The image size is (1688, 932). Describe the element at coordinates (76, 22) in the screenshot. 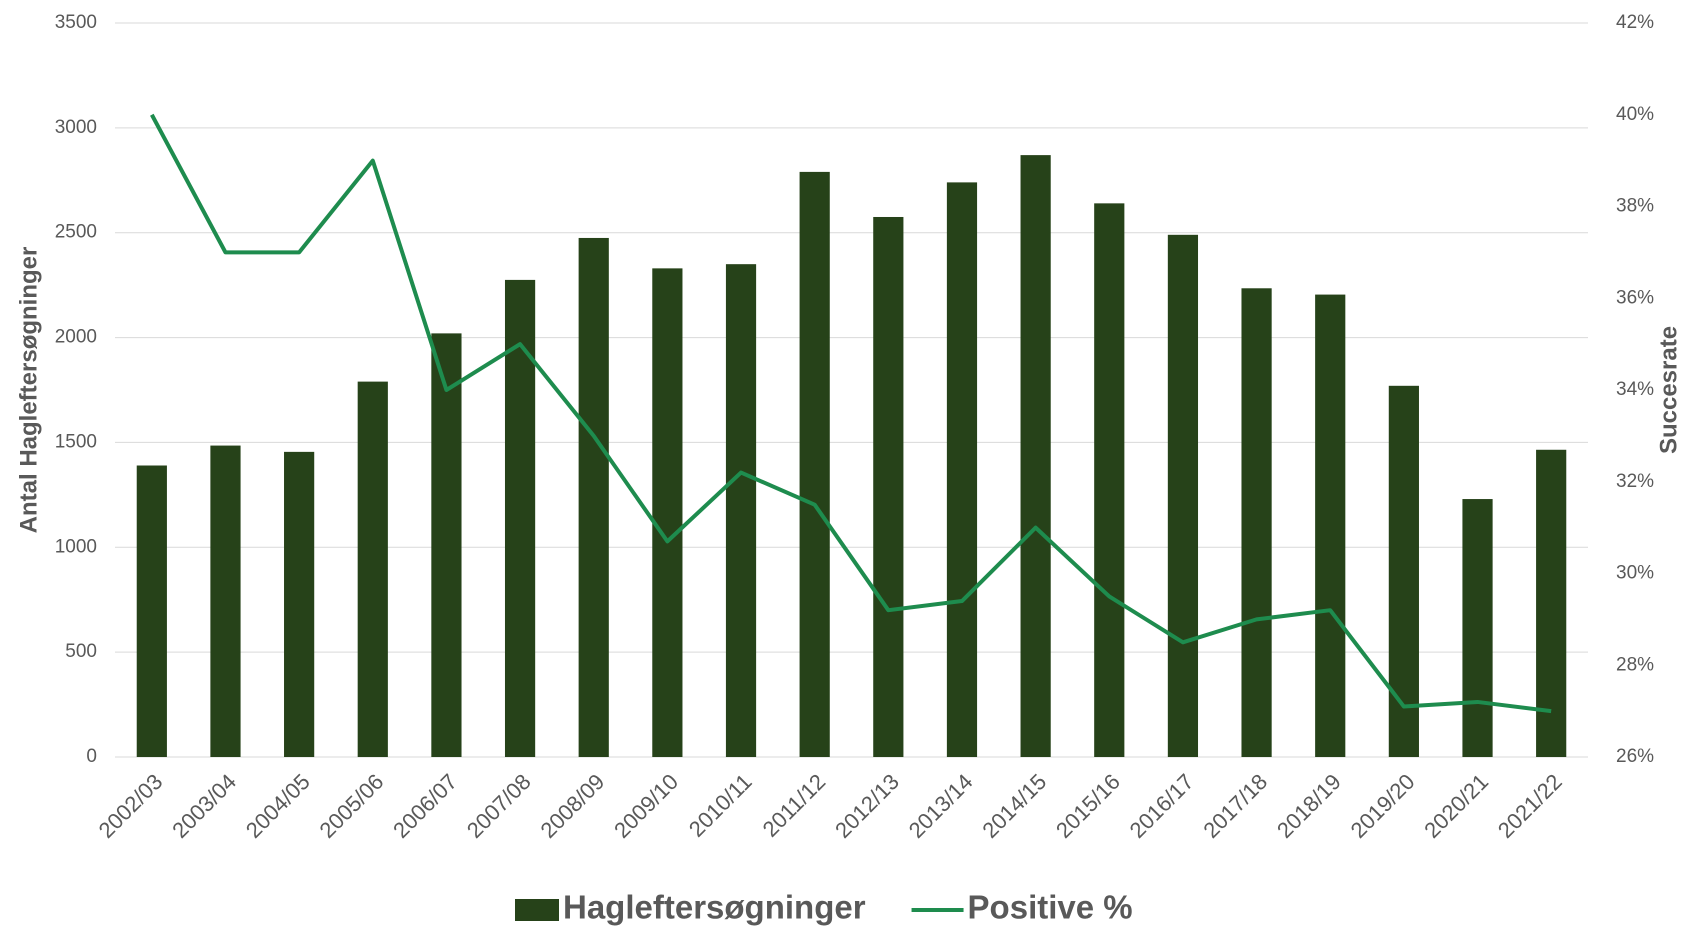

I see `y-tick-label: 3500` at that location.